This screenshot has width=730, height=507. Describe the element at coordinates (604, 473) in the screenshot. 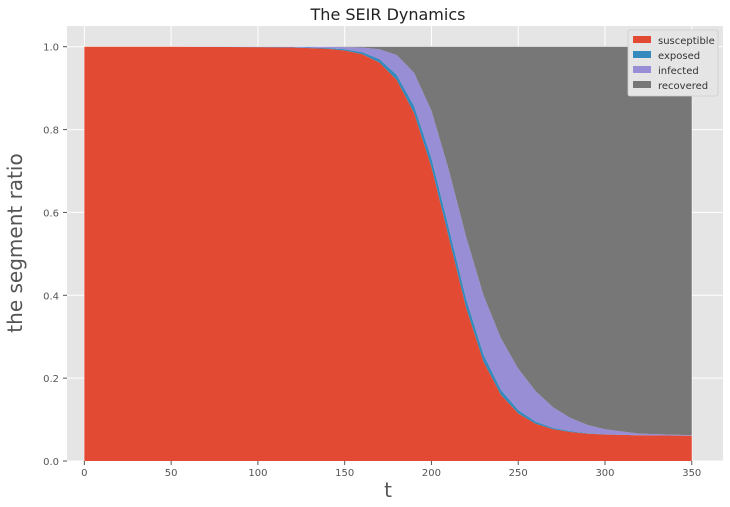

I see `x-tick-label: 300` at that location.